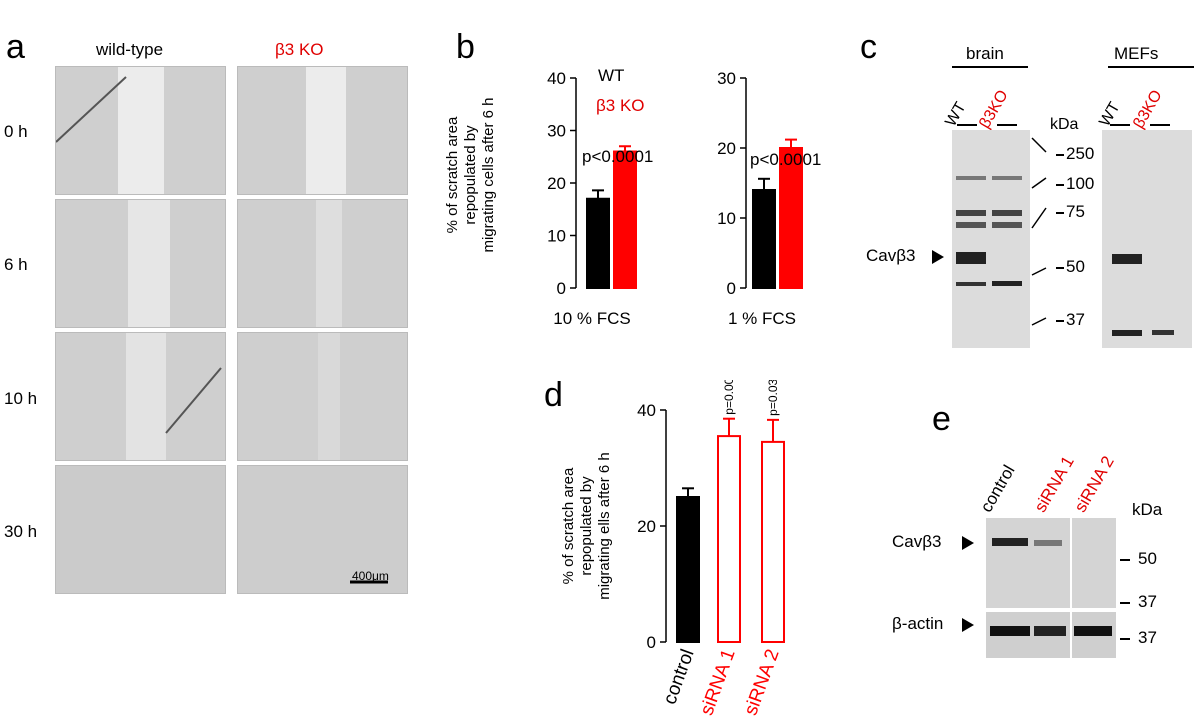 The height and width of the screenshot is (722, 1200). Describe the element at coordinates (1075, 319) in the screenshot. I see `marker-37: 37` at that location.